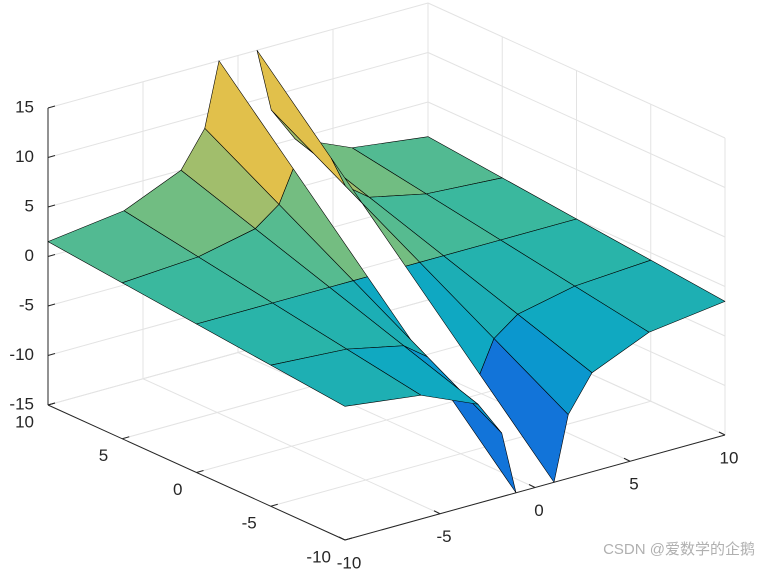 Image resolution: width=770 pixels, height=569 pixels. I want to click on x-tick-label: 0, so click(538, 510).